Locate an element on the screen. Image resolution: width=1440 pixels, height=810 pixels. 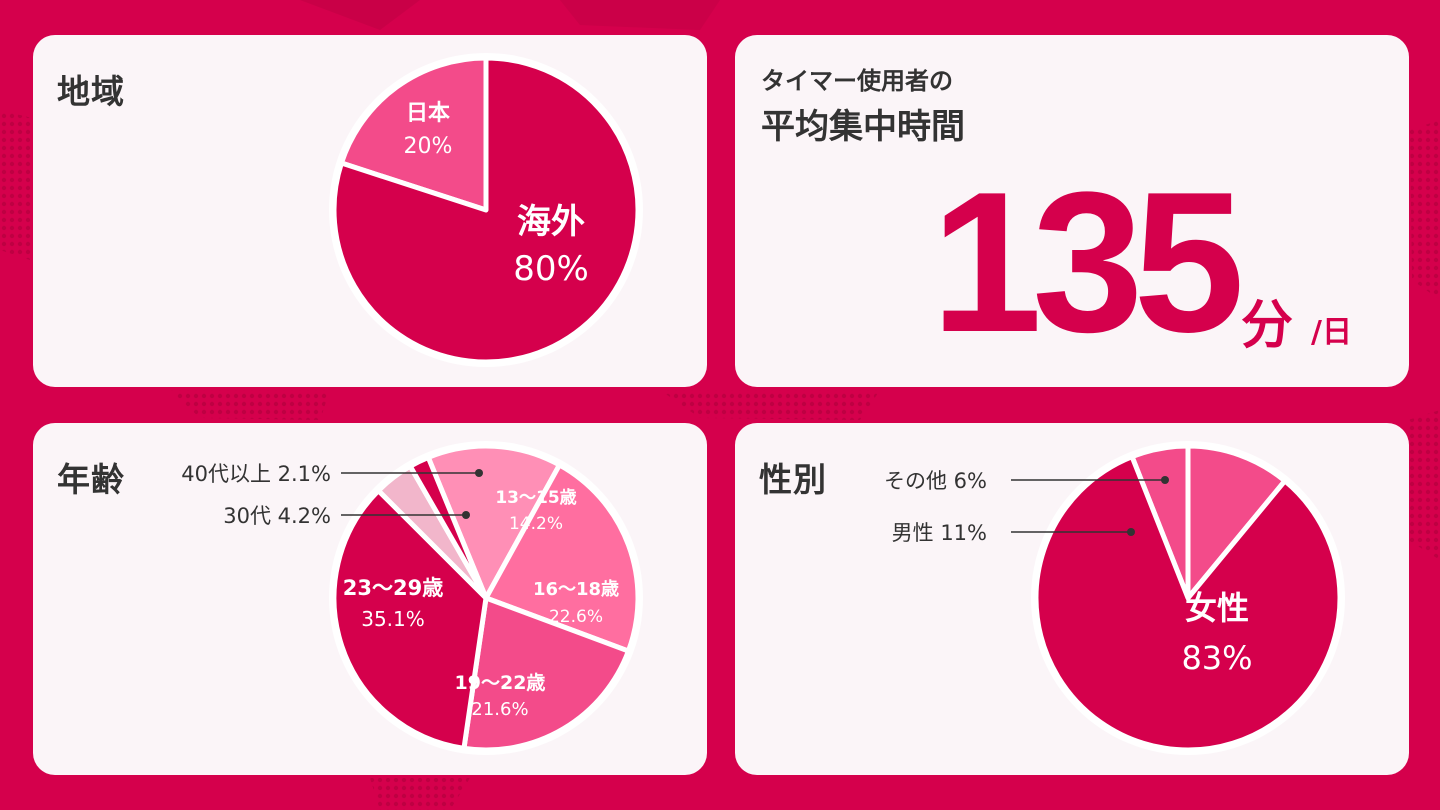
region-title: 地域 is located at coordinates (91, 91).